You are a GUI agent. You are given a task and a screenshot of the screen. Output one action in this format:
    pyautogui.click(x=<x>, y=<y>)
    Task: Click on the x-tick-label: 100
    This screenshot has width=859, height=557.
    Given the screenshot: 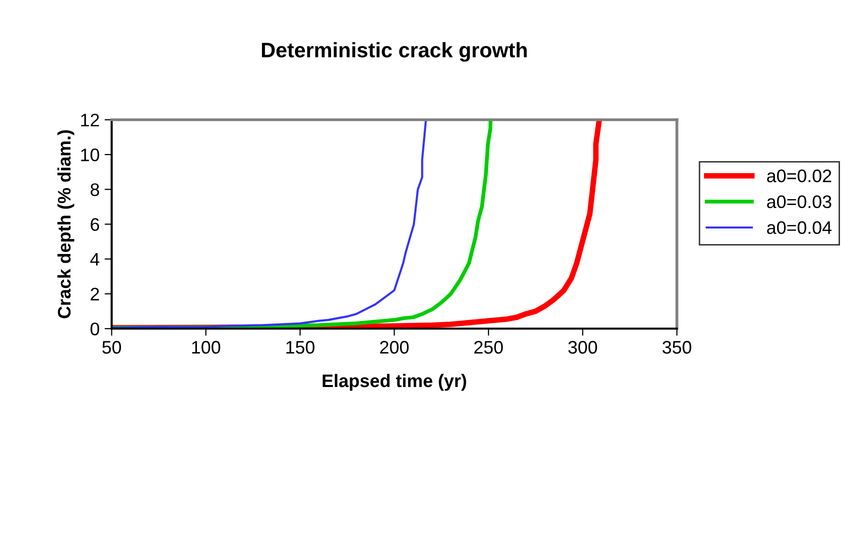 What is the action you would take?
    pyautogui.click(x=206, y=347)
    